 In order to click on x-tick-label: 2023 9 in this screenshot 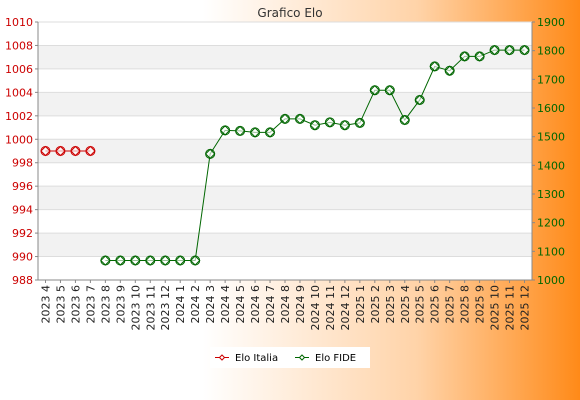, I will do `click(120, 304)`.